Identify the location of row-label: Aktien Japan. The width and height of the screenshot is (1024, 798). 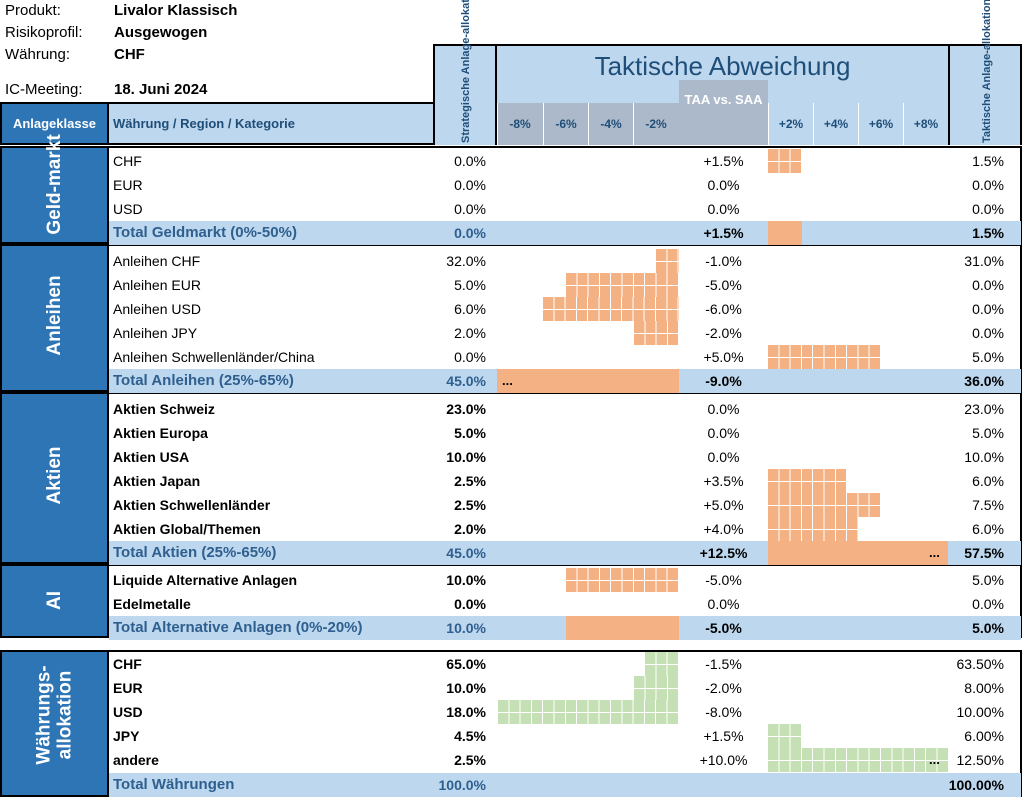
(157, 481).